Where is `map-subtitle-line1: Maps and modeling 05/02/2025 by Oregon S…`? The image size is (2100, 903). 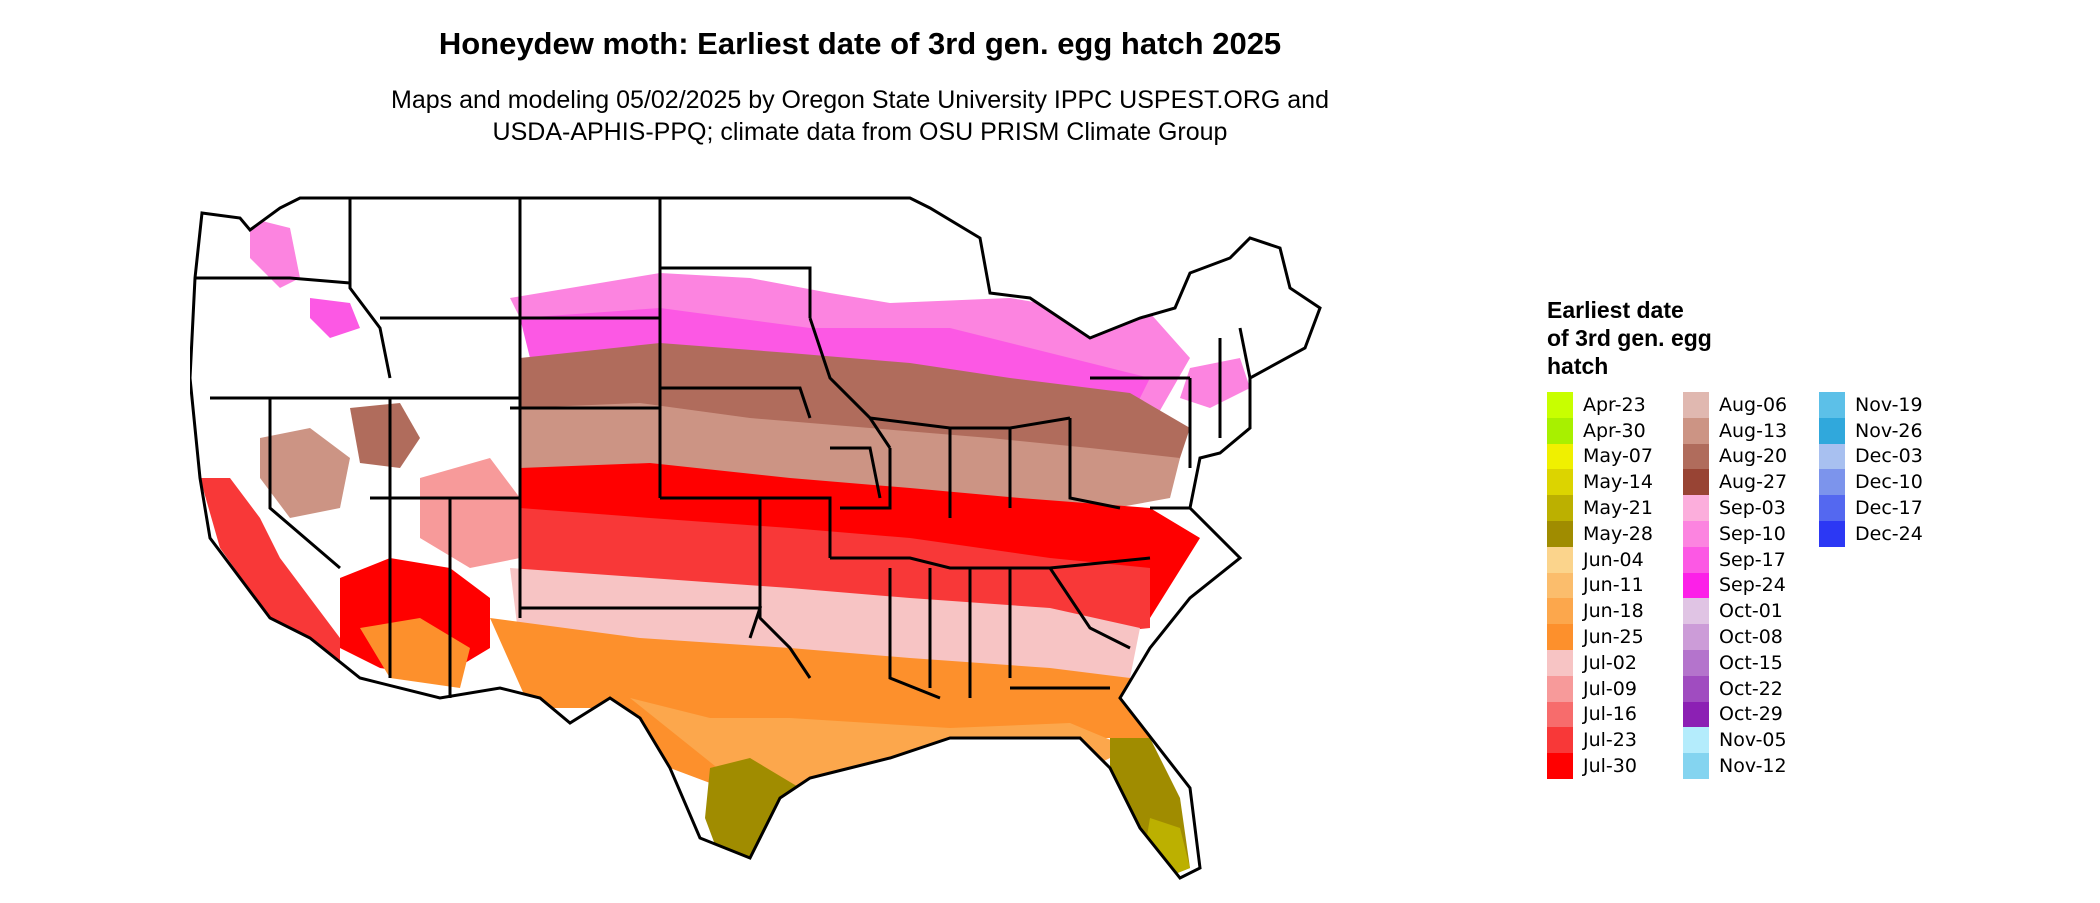 map-subtitle-line1: Maps and modeling 05/02/2025 by Oregon S… is located at coordinates (860, 100).